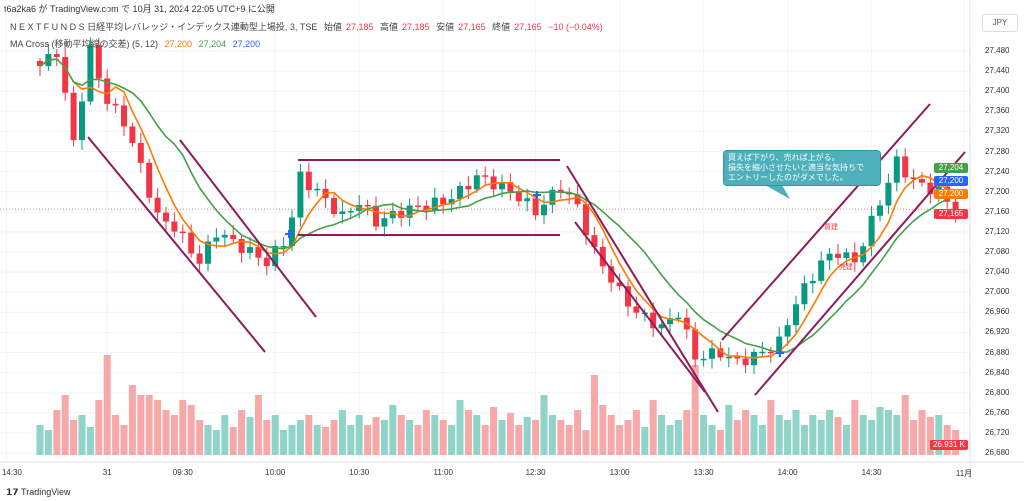 Image resolution: width=1024 pixels, height=501 pixels. I want to click on currency-button: JPY, so click(1000, 23).